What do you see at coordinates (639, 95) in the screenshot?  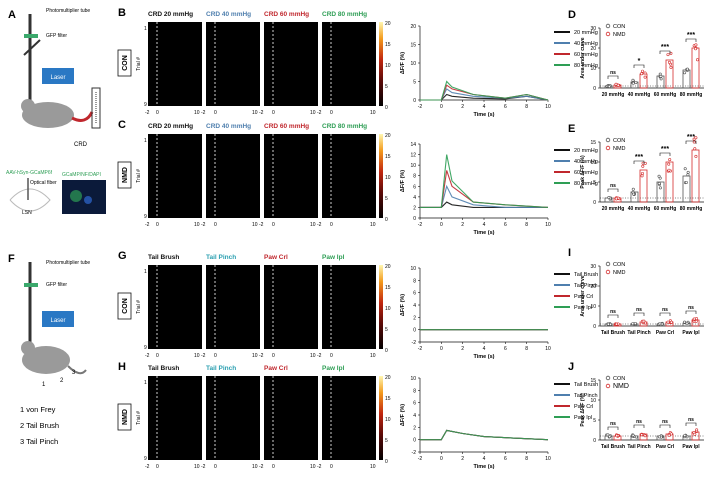 I see `category-label: 40 mmHg` at bounding box center [639, 95].